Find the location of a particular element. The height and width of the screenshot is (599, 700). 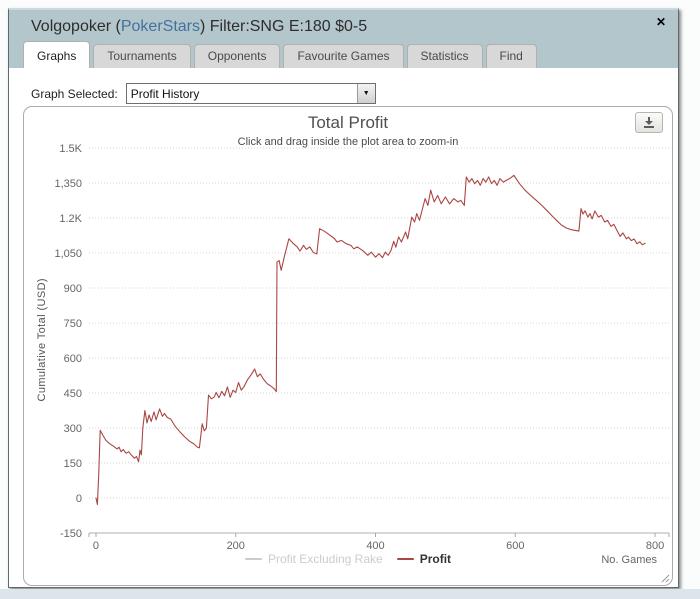

tab-opponents: Opponents is located at coordinates (237, 56).